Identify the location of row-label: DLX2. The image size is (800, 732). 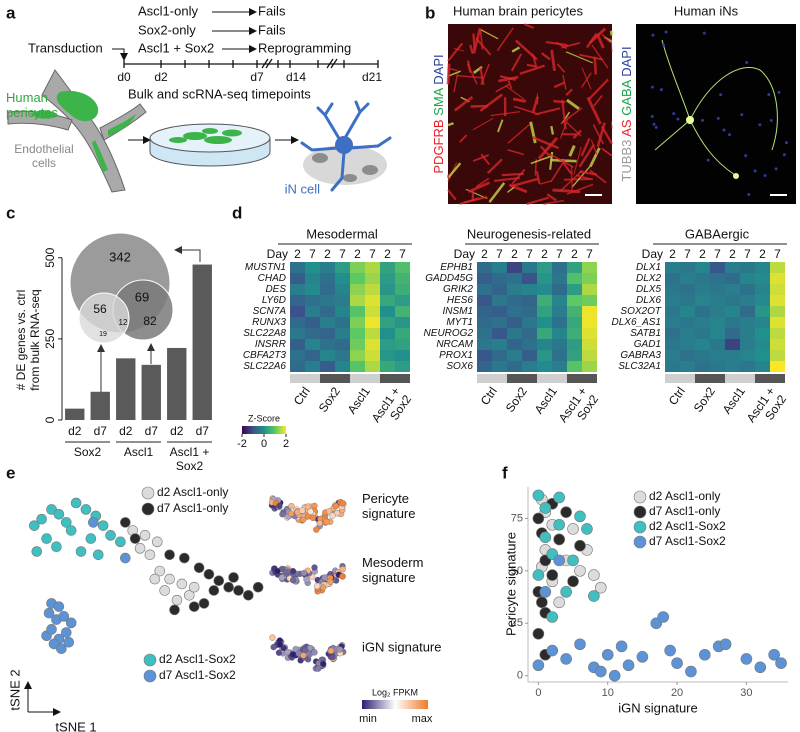
(648, 278).